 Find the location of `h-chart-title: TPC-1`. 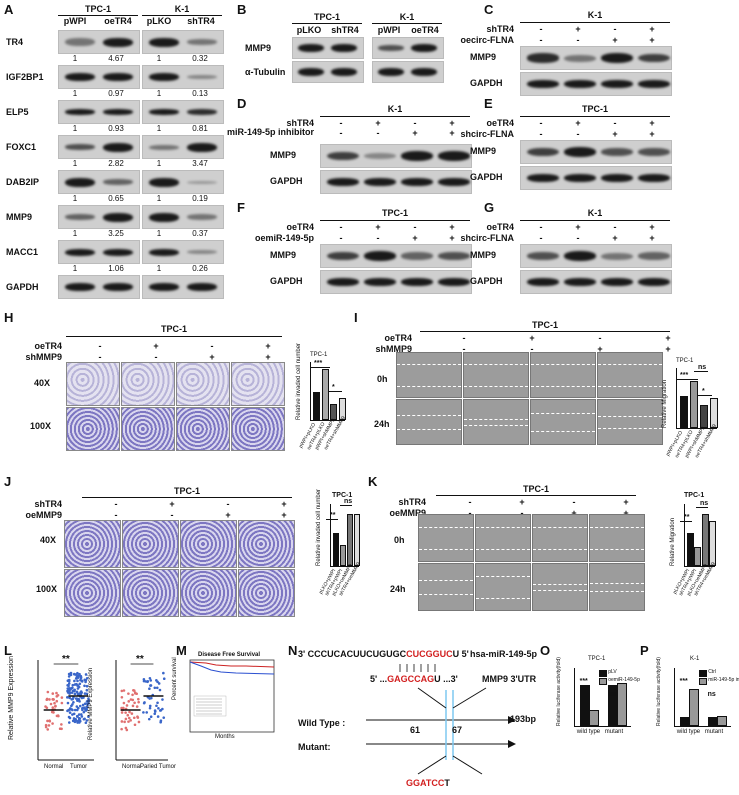

h-chart-title: TPC-1 is located at coordinates (319, 355).